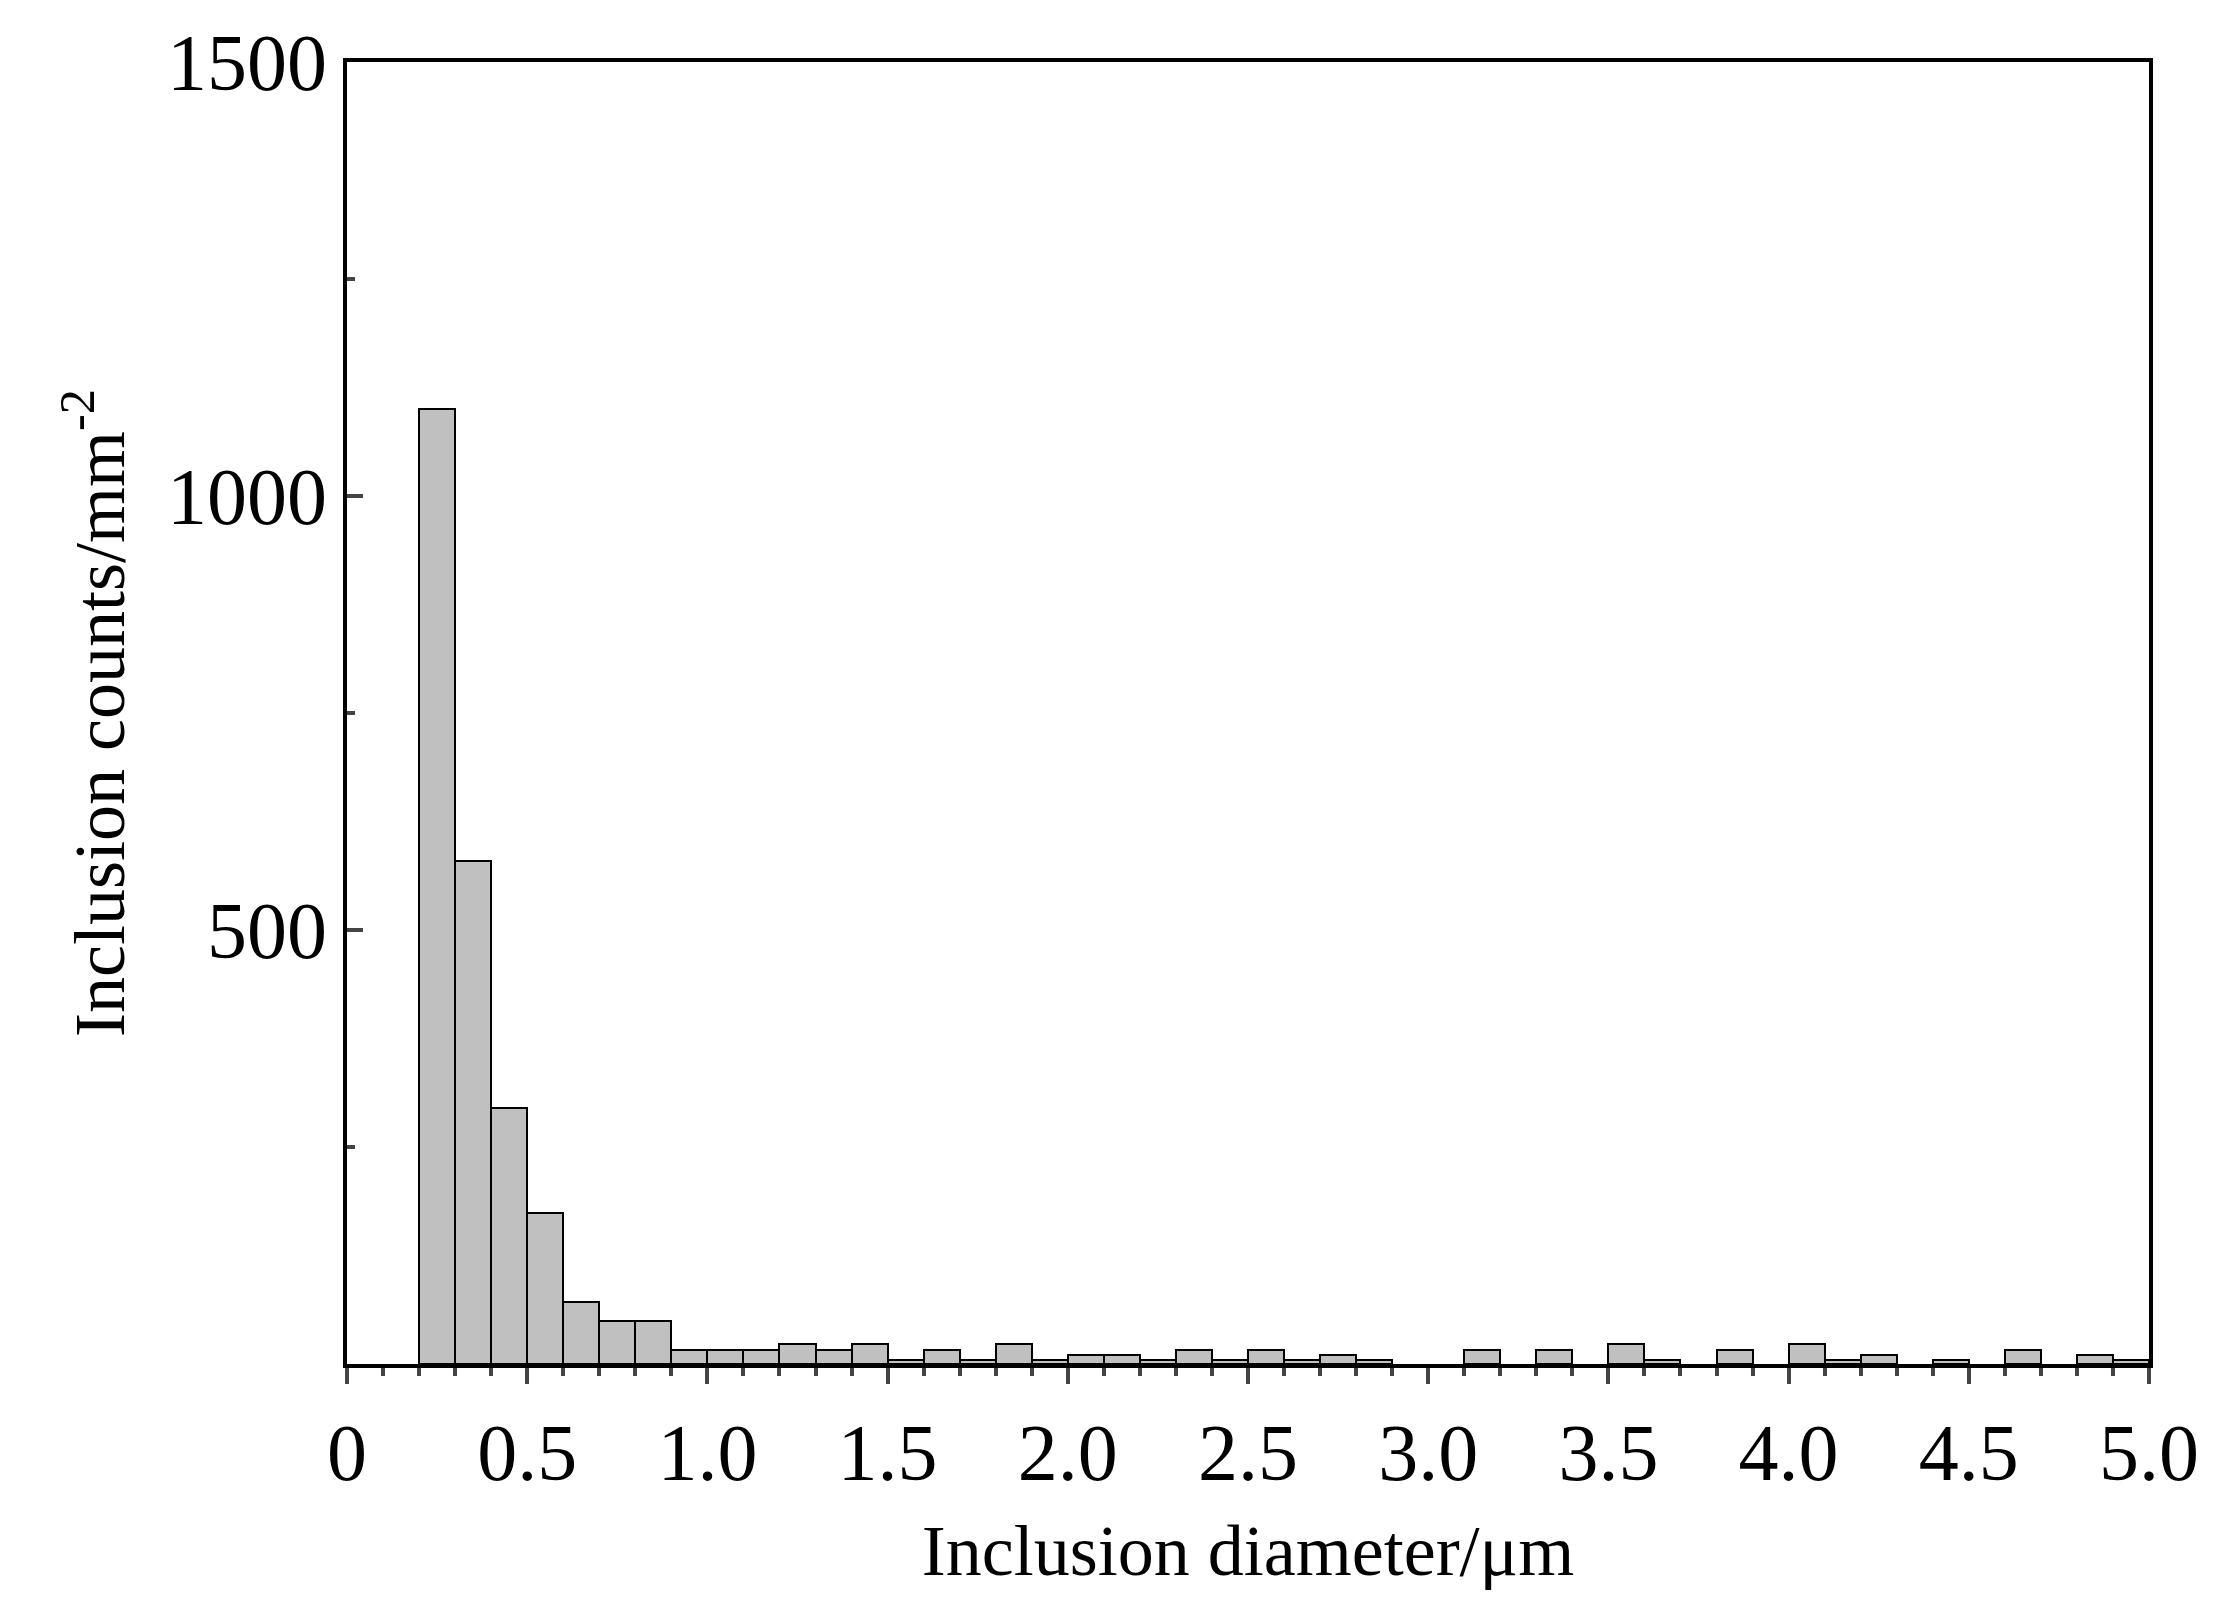  I want to click on x-tick-label: 4.0, so click(1788, 1453).